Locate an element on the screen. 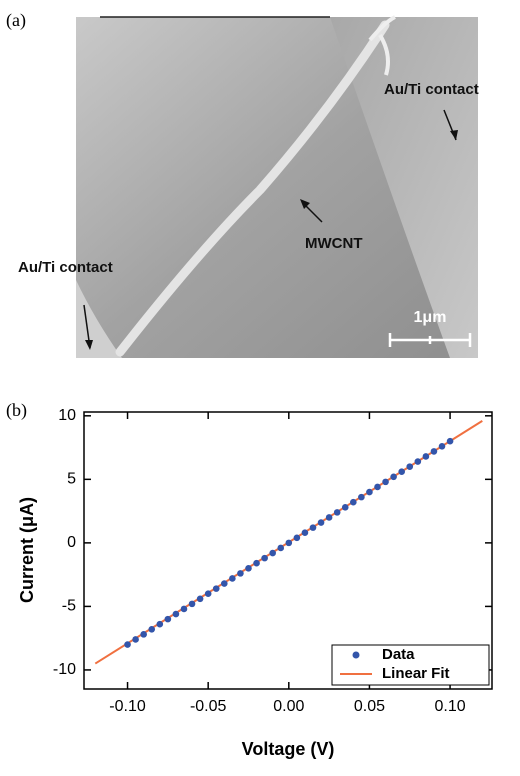  y-tick-label: 10 is located at coordinates (67, 415).